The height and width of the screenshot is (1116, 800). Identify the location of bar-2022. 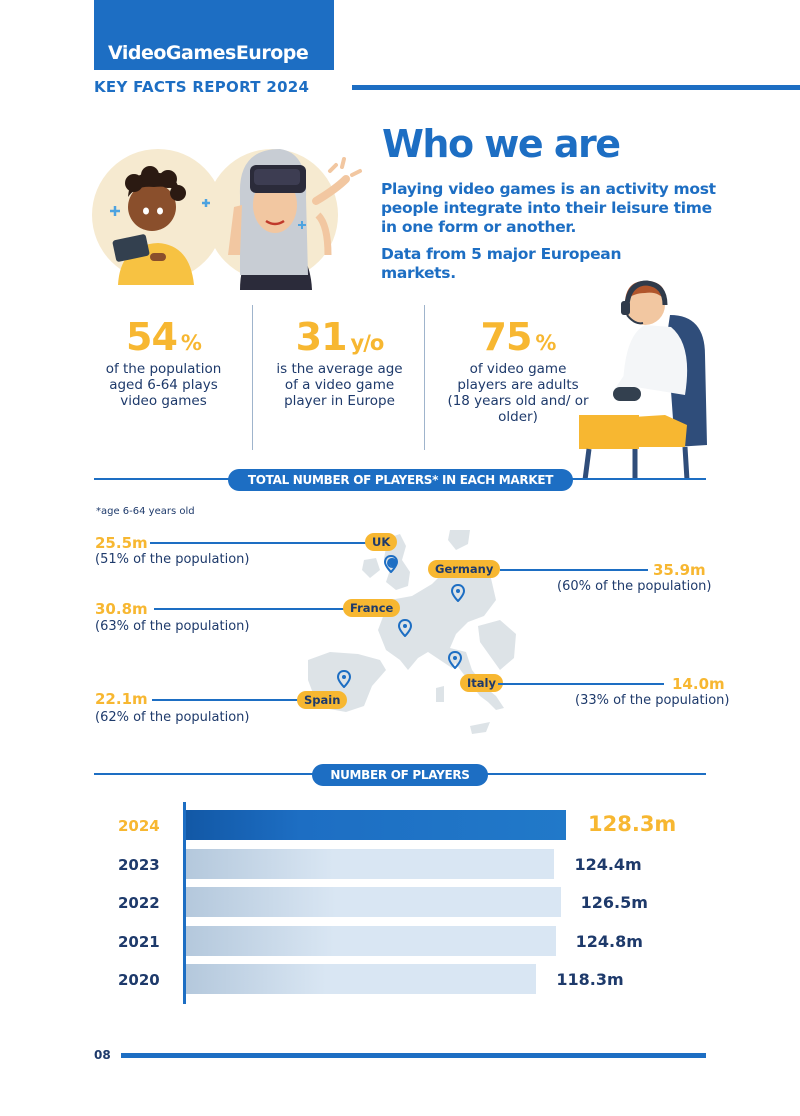
(373, 902).